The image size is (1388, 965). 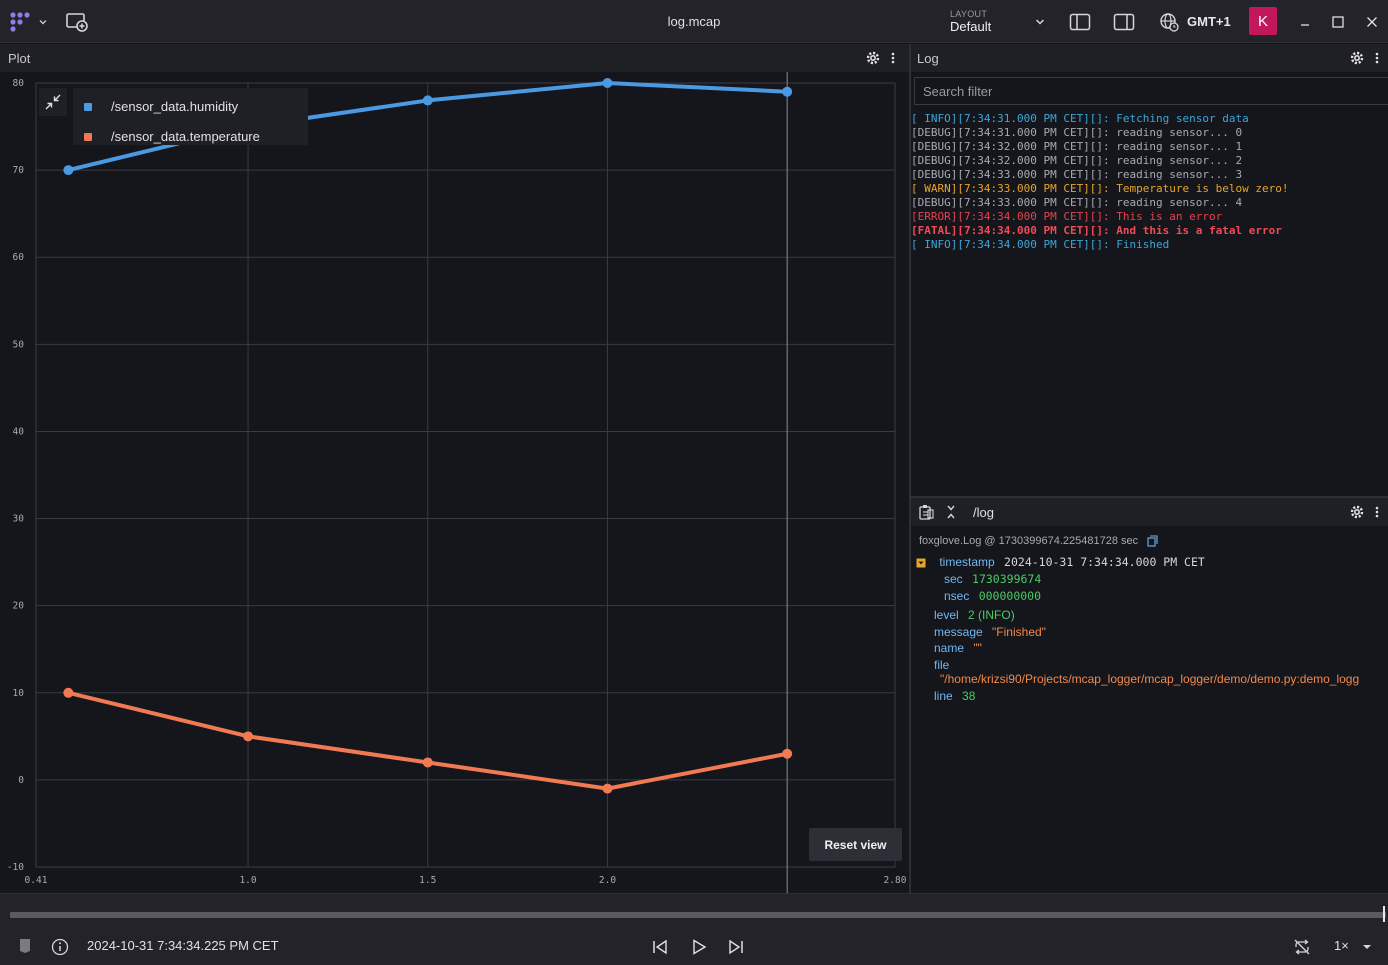 What do you see at coordinates (951, 512) in the screenshot?
I see `collapse-all-icon` at bounding box center [951, 512].